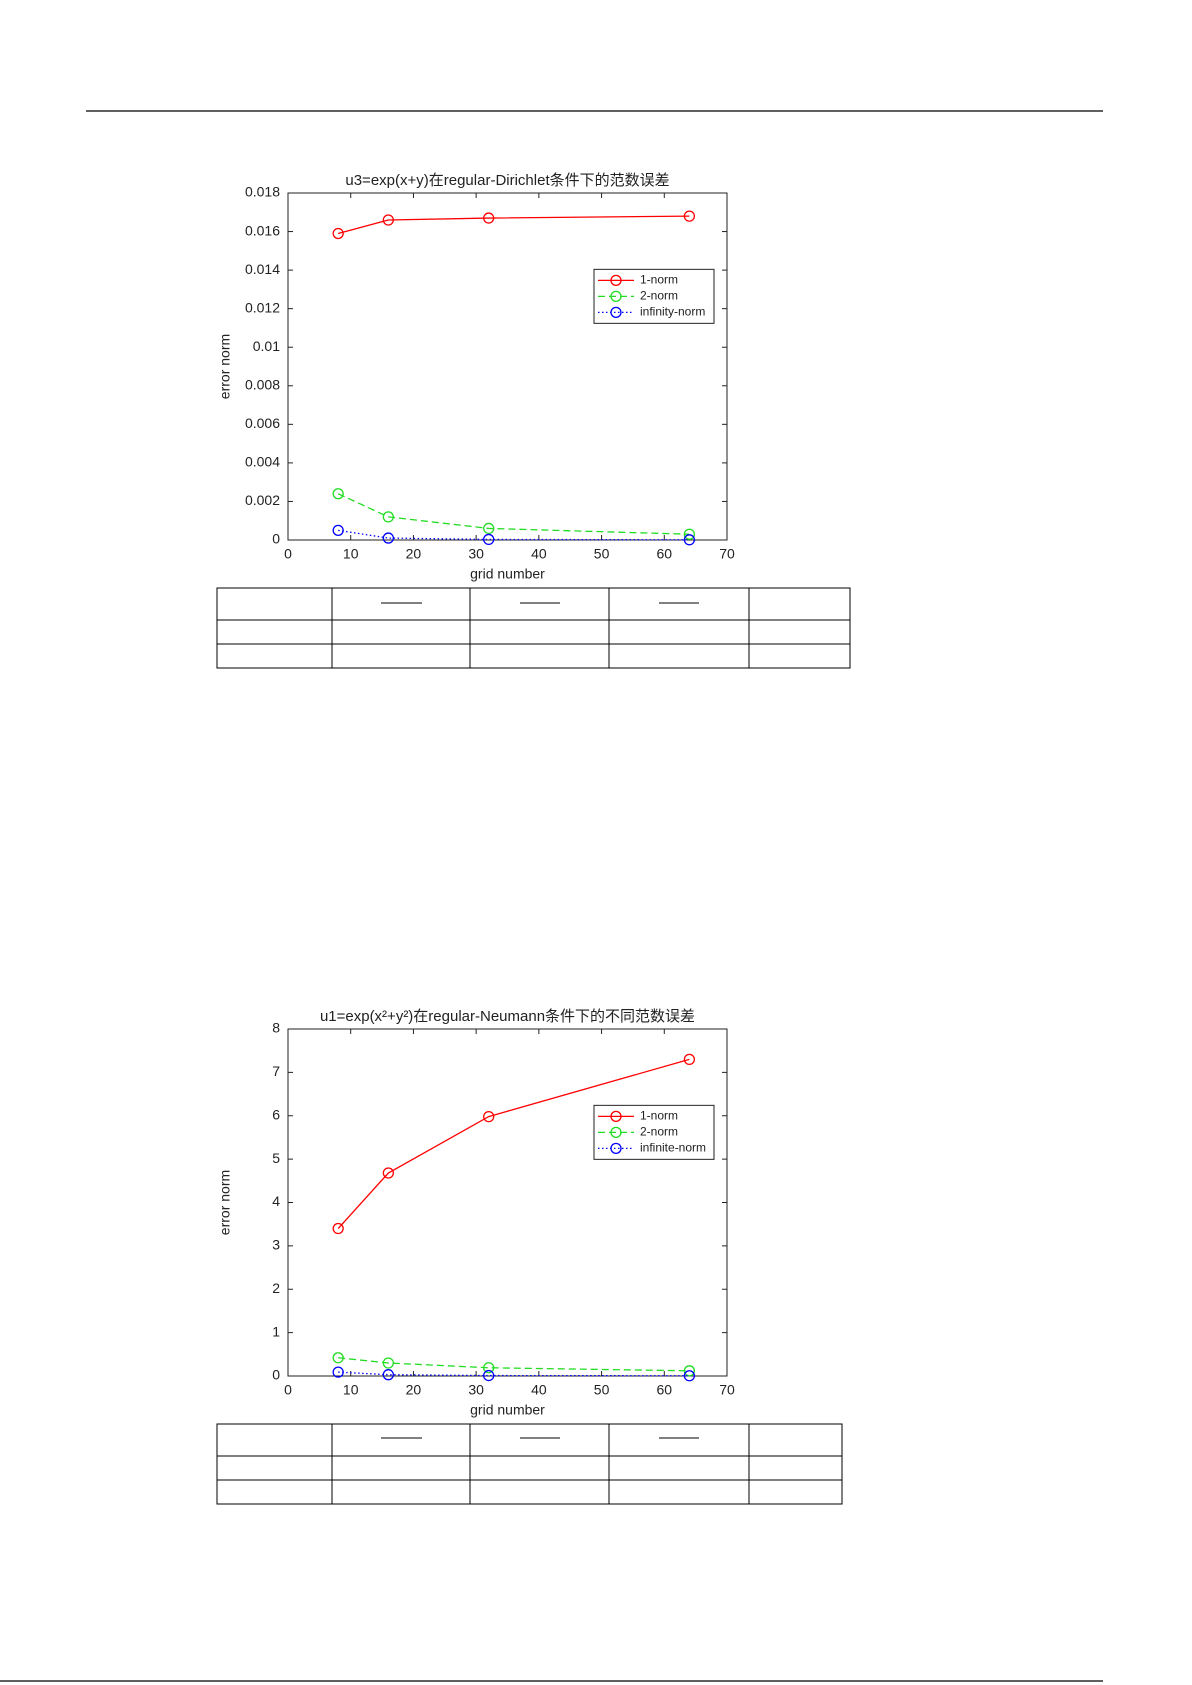 The height and width of the screenshot is (1685, 1192). Describe the element at coordinates (673, 1148) in the screenshot. I see `legend-label: infinite-norm` at that location.